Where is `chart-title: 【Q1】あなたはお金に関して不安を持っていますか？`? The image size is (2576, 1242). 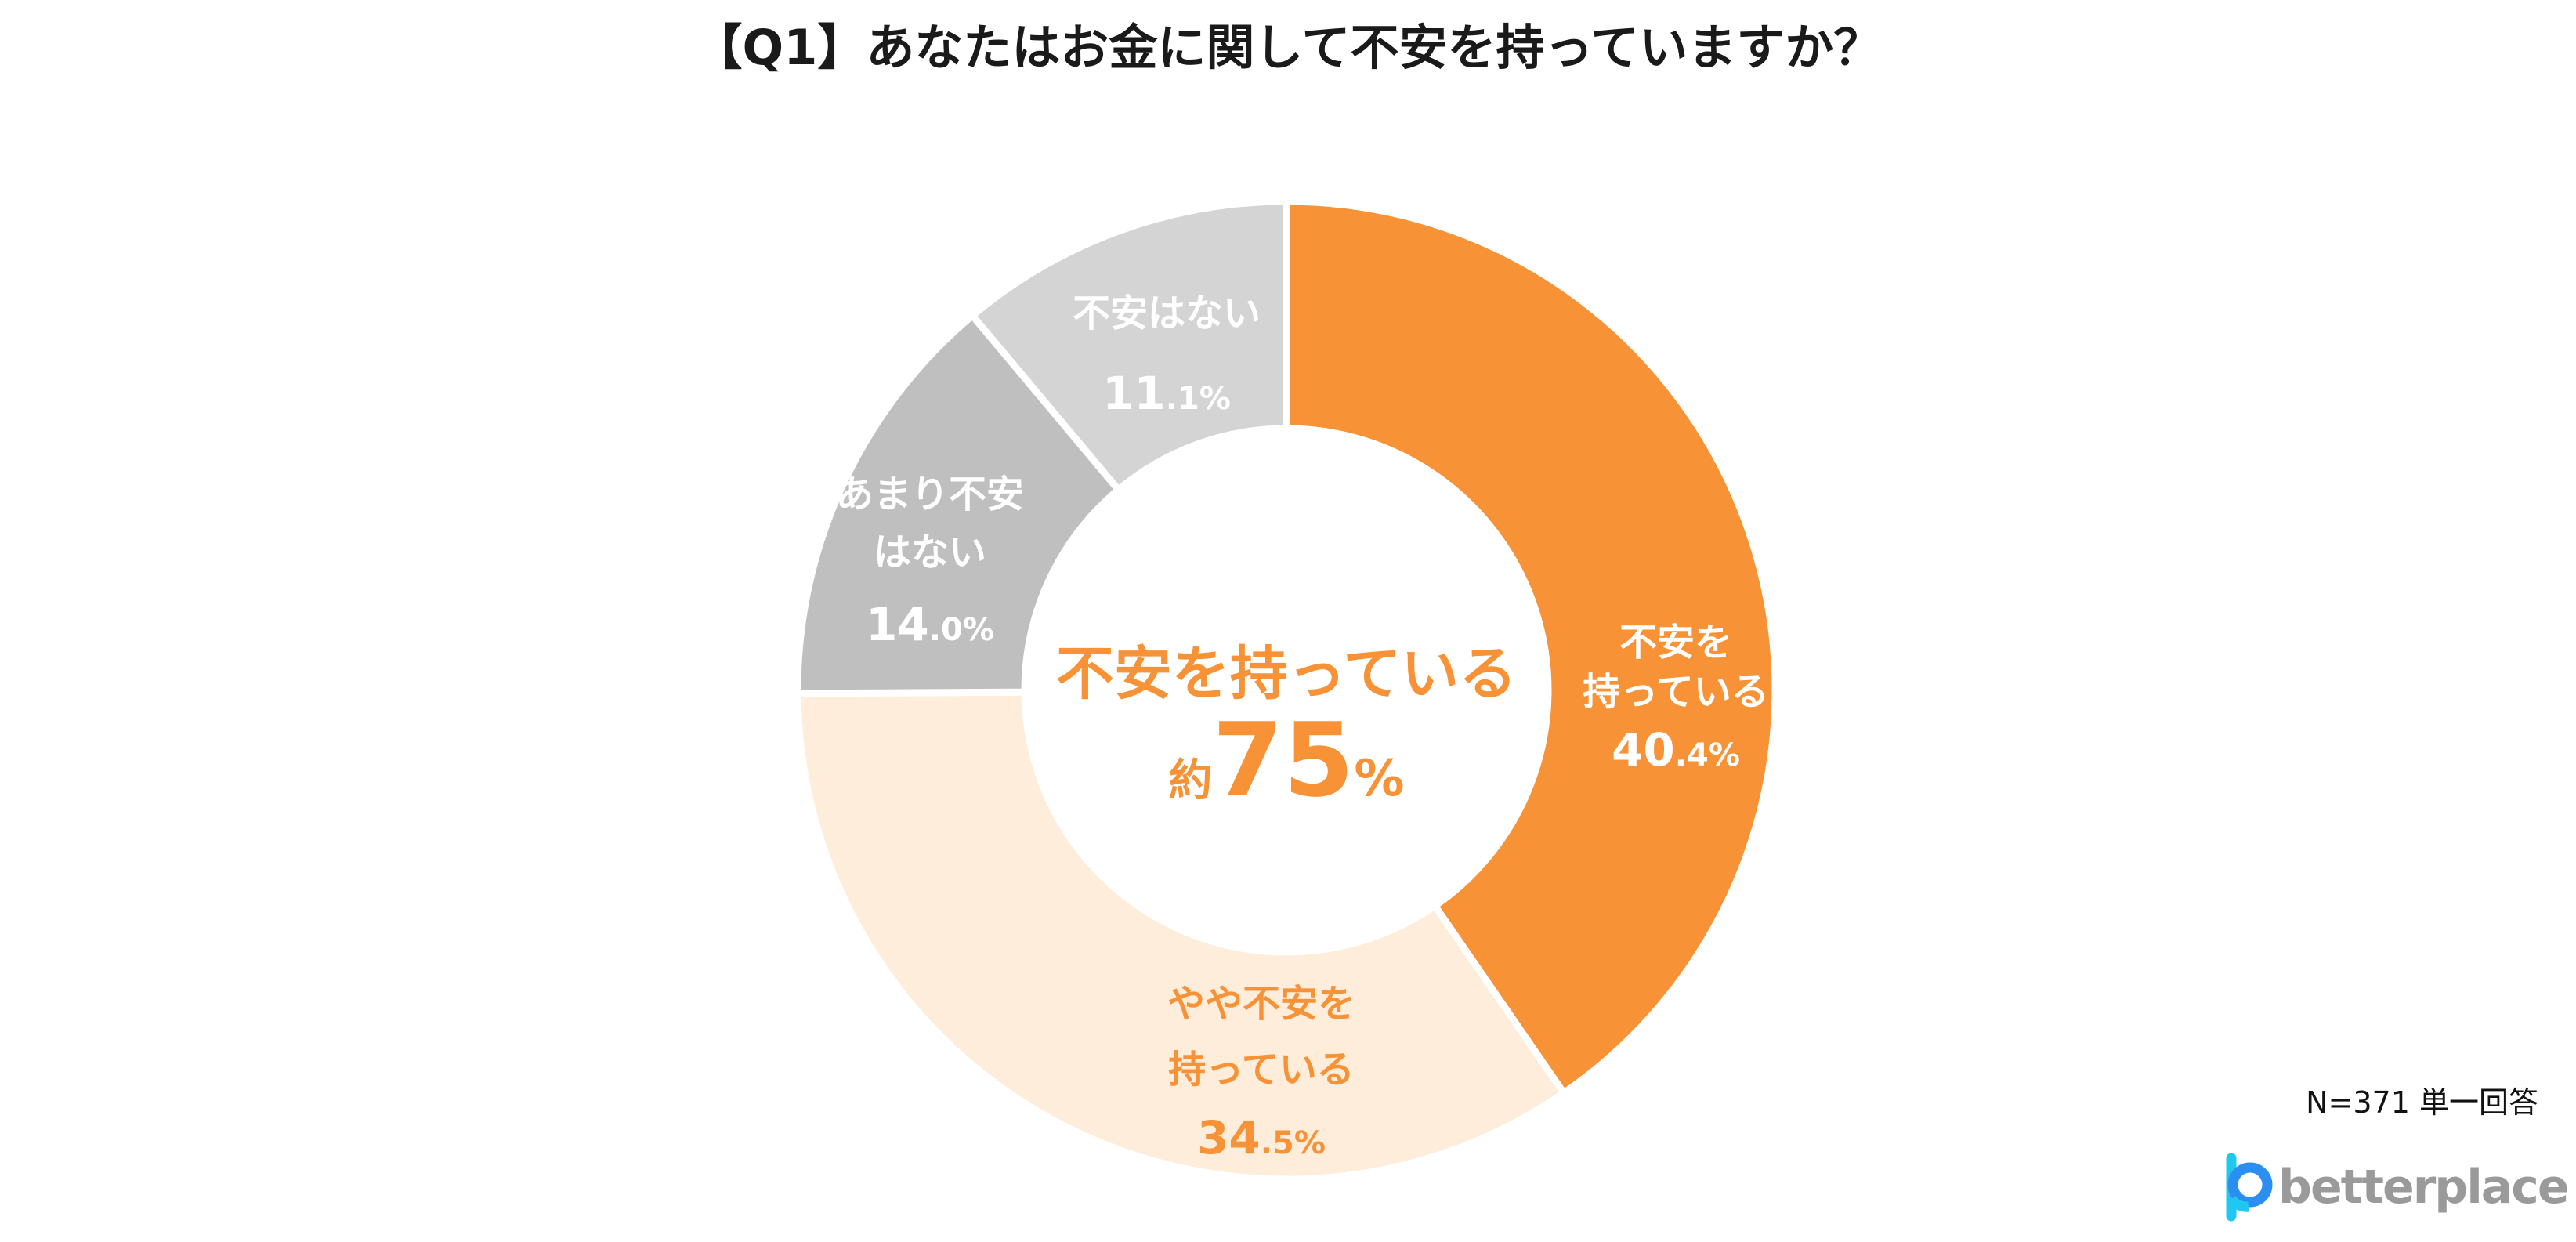 chart-title: 【Q1】あなたはお金に関して不安を持っていますか？ is located at coordinates (1288, 47).